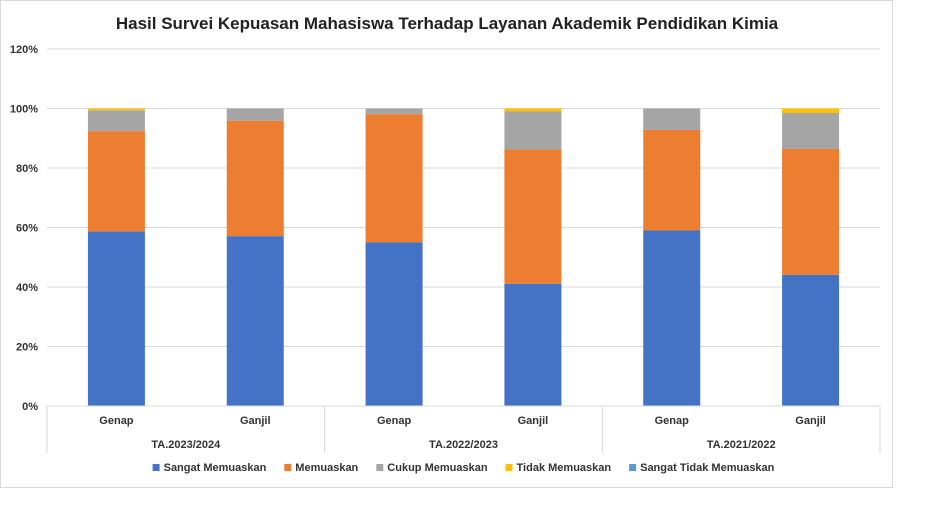 Image resolution: width=925 pixels, height=516 pixels. What do you see at coordinates (27, 288) in the screenshot?
I see `y-tick-label: 40%` at bounding box center [27, 288].